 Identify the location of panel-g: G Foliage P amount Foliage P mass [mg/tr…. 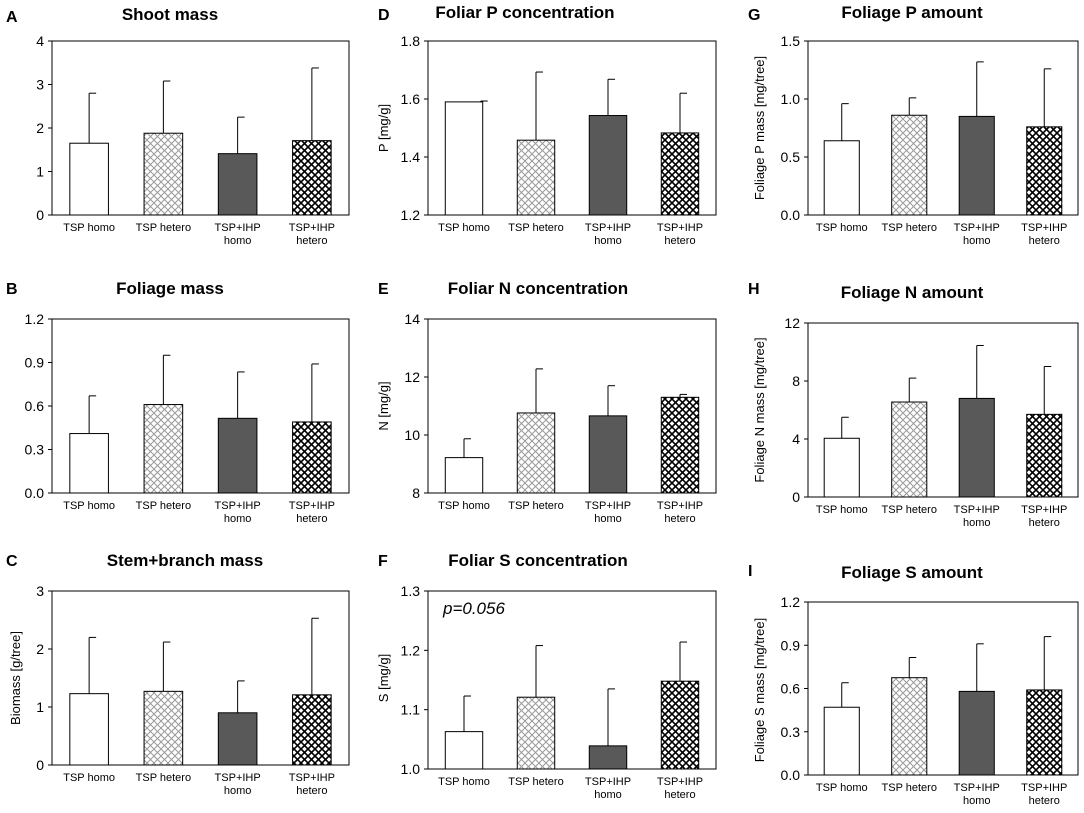
(913, 125).